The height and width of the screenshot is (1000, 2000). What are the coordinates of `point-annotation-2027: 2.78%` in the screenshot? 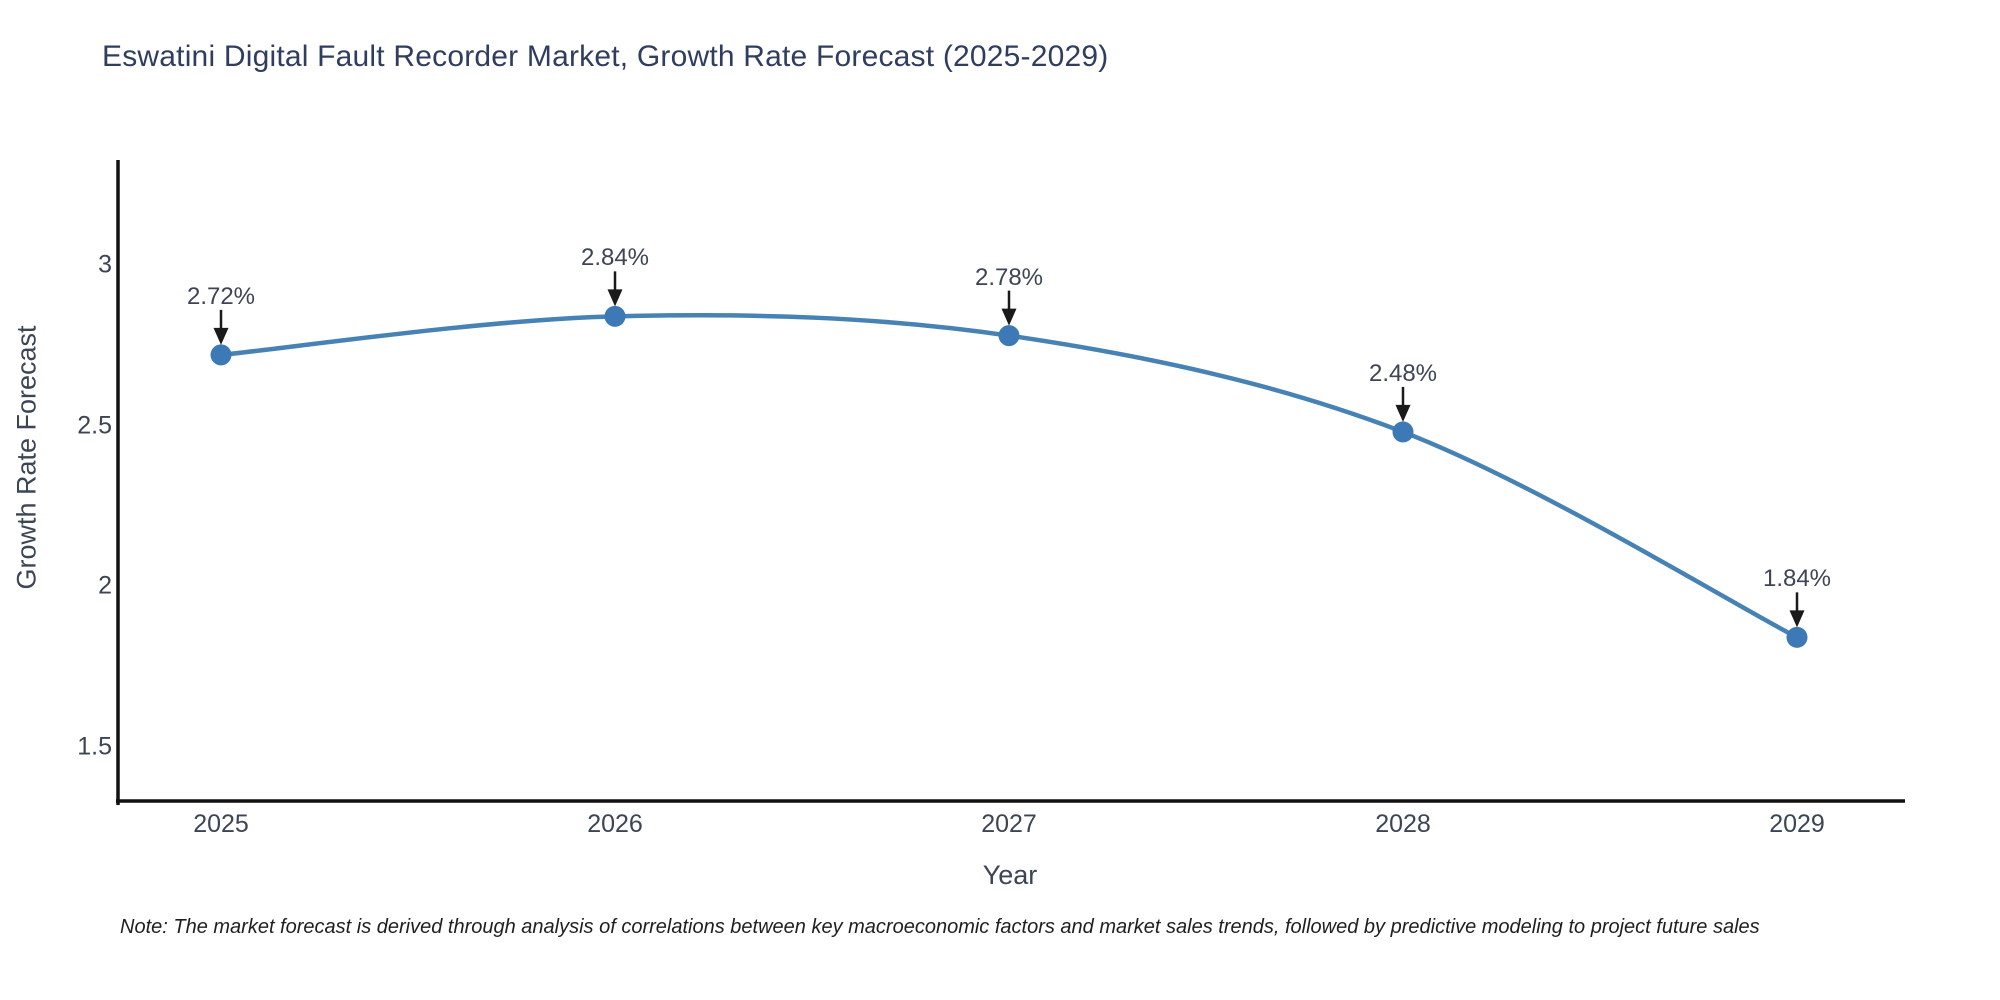 It's located at (1009, 277).